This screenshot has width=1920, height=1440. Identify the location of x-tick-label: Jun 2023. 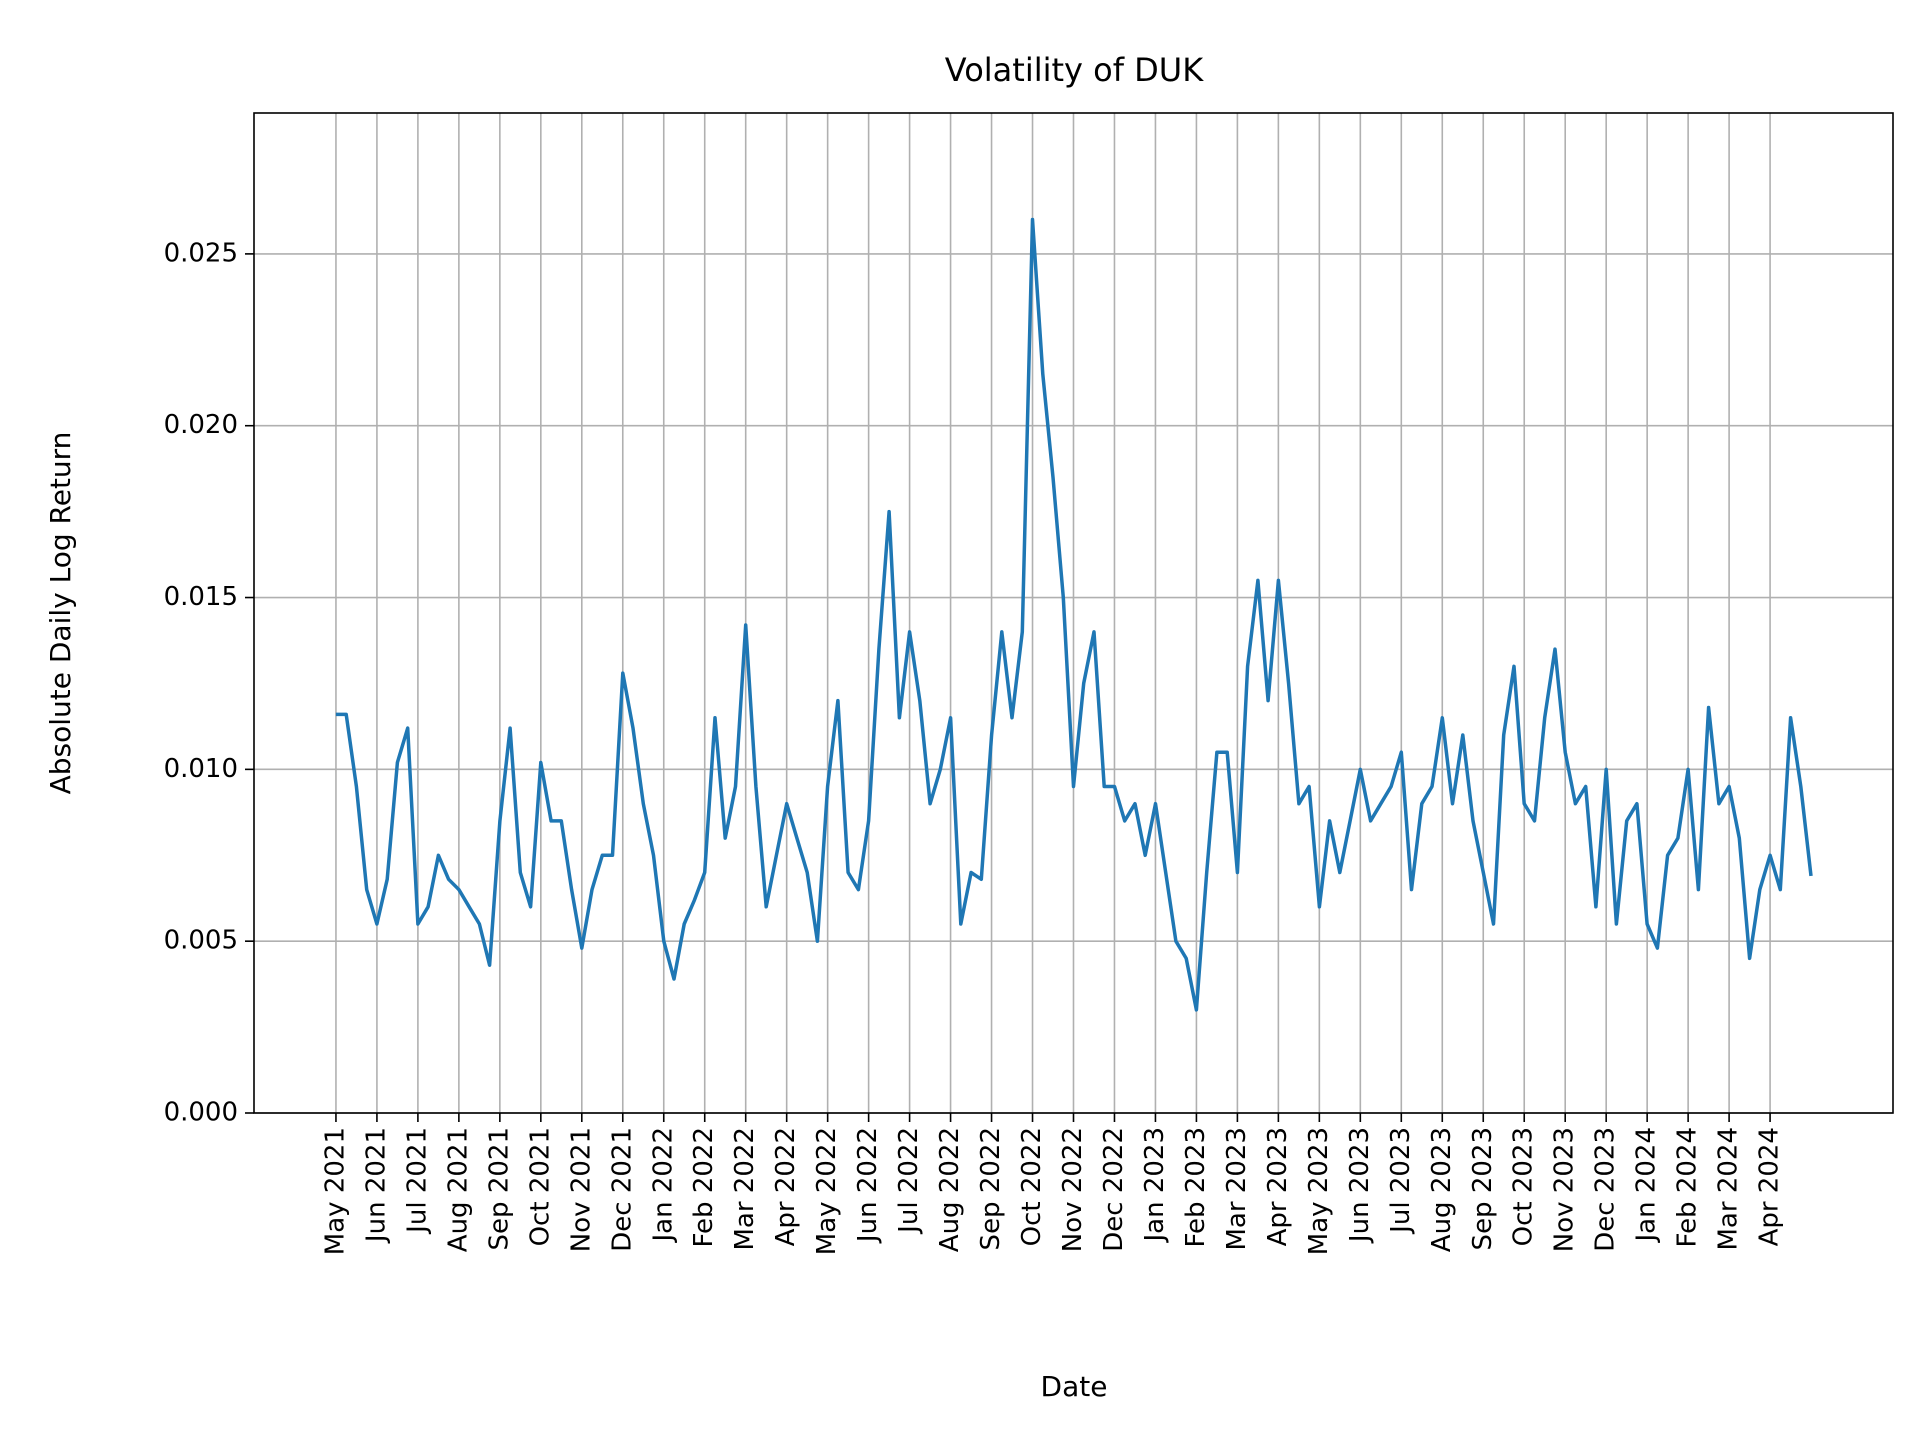
(1360, 1185).